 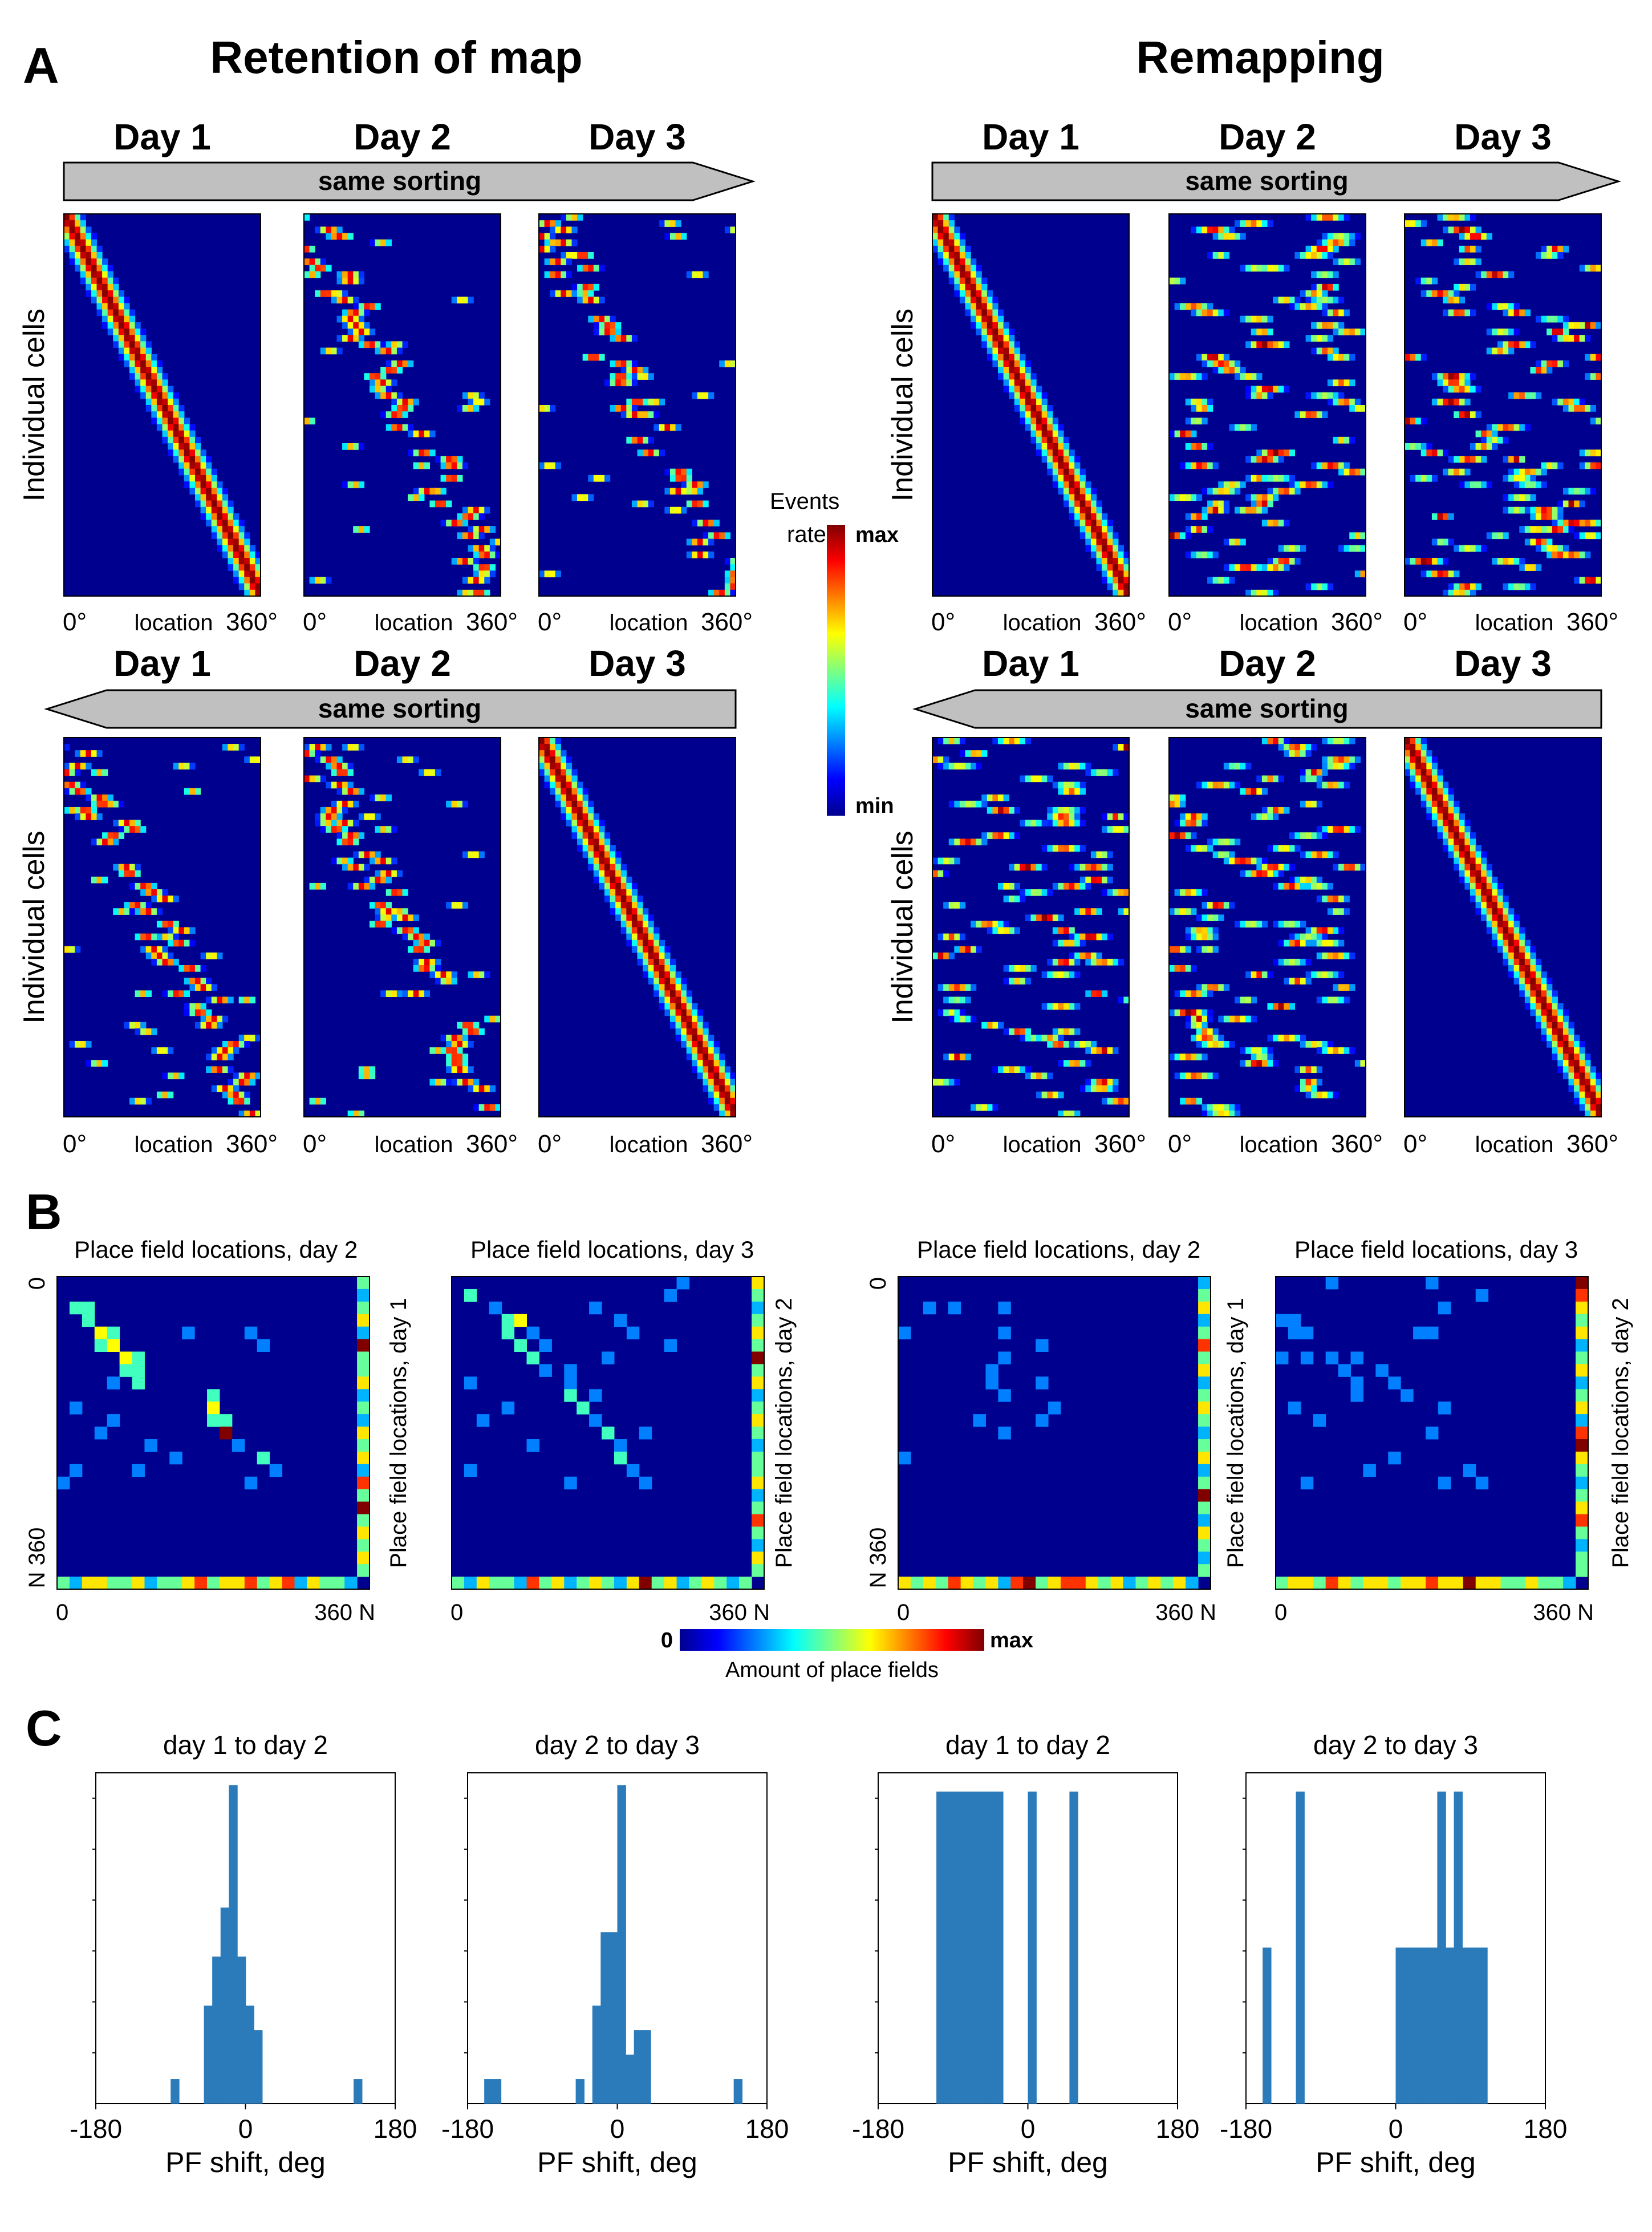 What do you see at coordinates (767, 2129) in the screenshot?
I see `pf-shift-hist-2-xtick: 180` at bounding box center [767, 2129].